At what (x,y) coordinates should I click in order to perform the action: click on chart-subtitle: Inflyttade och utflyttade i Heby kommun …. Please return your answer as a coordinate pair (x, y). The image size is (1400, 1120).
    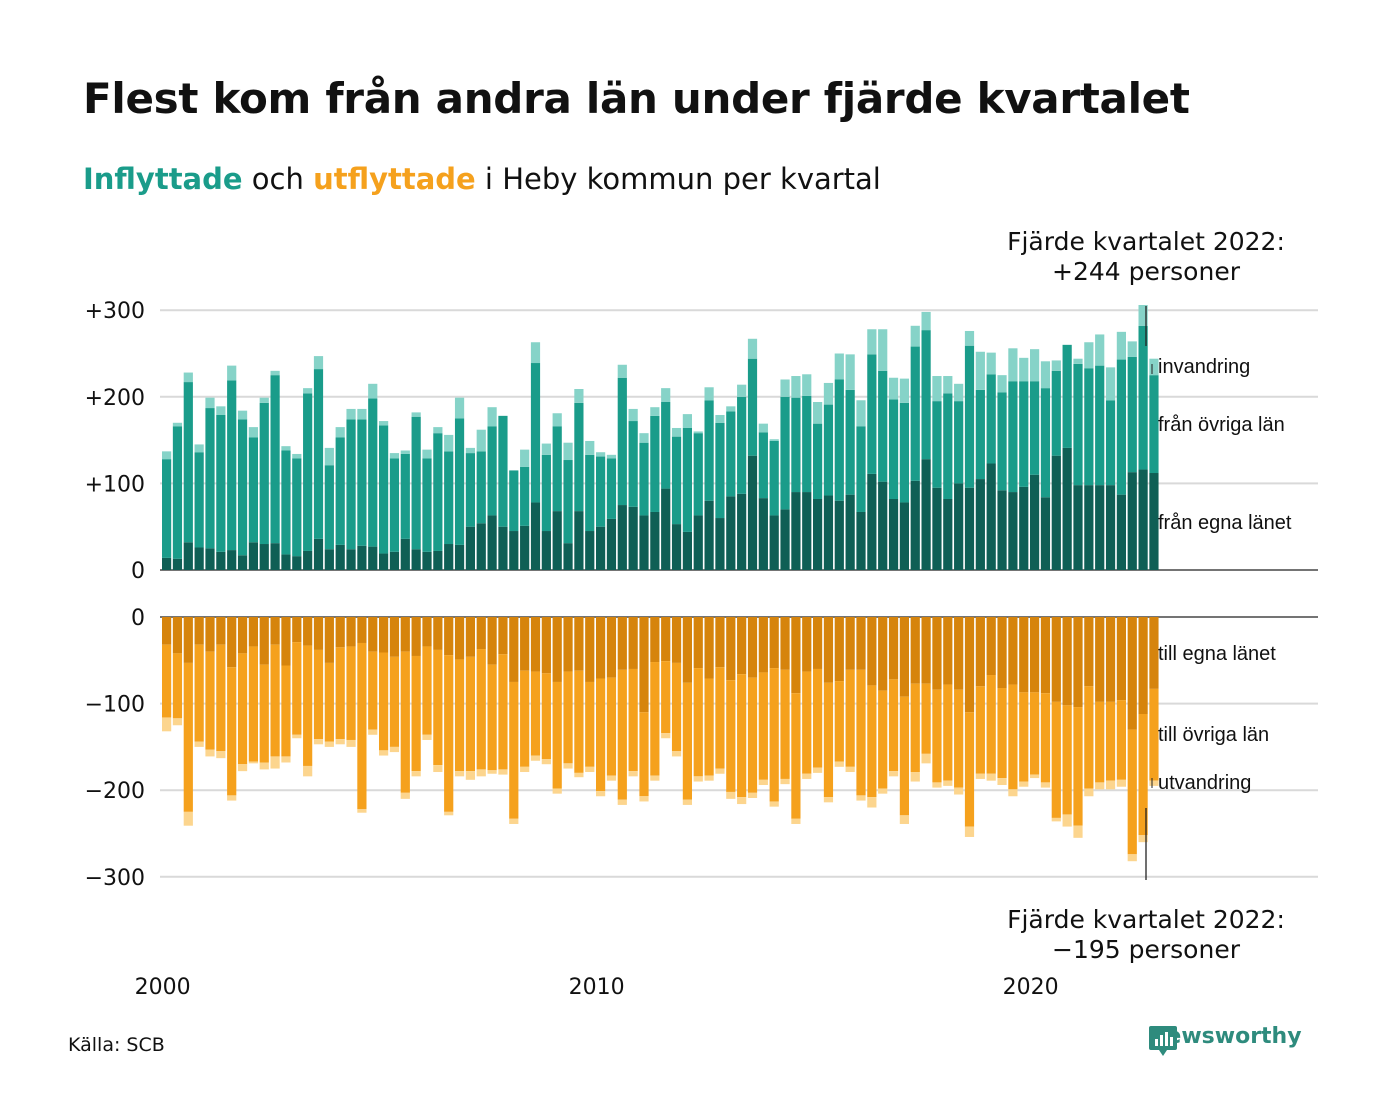
    Looking at the image, I should click on (482, 179).